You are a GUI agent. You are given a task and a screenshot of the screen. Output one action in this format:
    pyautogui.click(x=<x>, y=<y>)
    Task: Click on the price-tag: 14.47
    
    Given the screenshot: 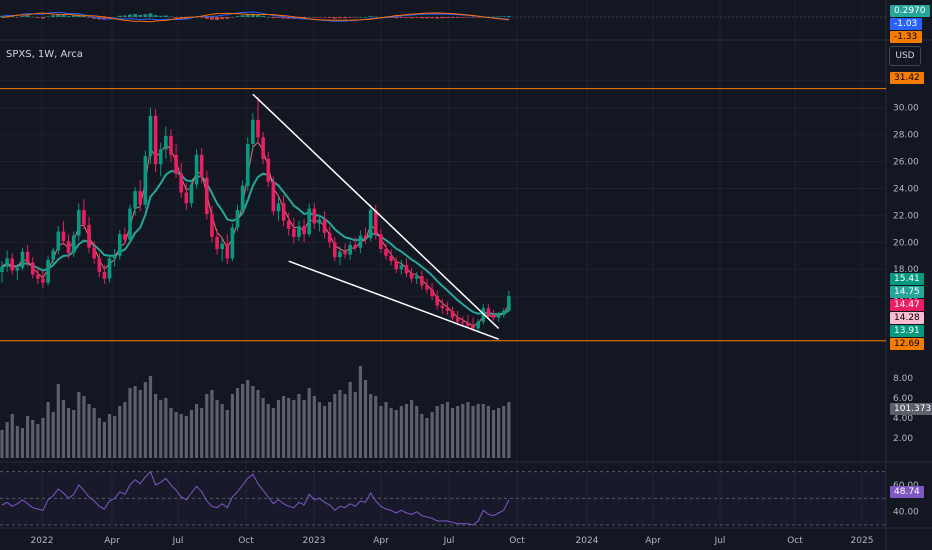 What is the action you would take?
    pyautogui.click(x=907, y=305)
    